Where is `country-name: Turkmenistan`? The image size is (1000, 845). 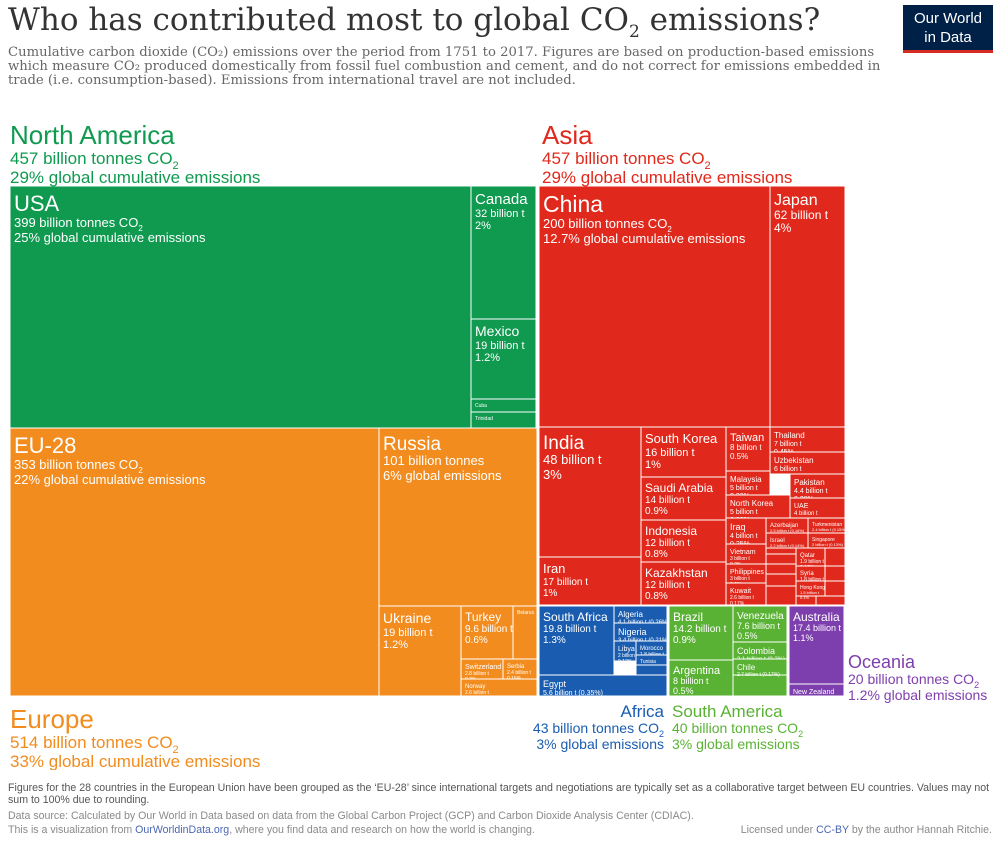 country-name: Turkmenistan is located at coordinates (827, 525).